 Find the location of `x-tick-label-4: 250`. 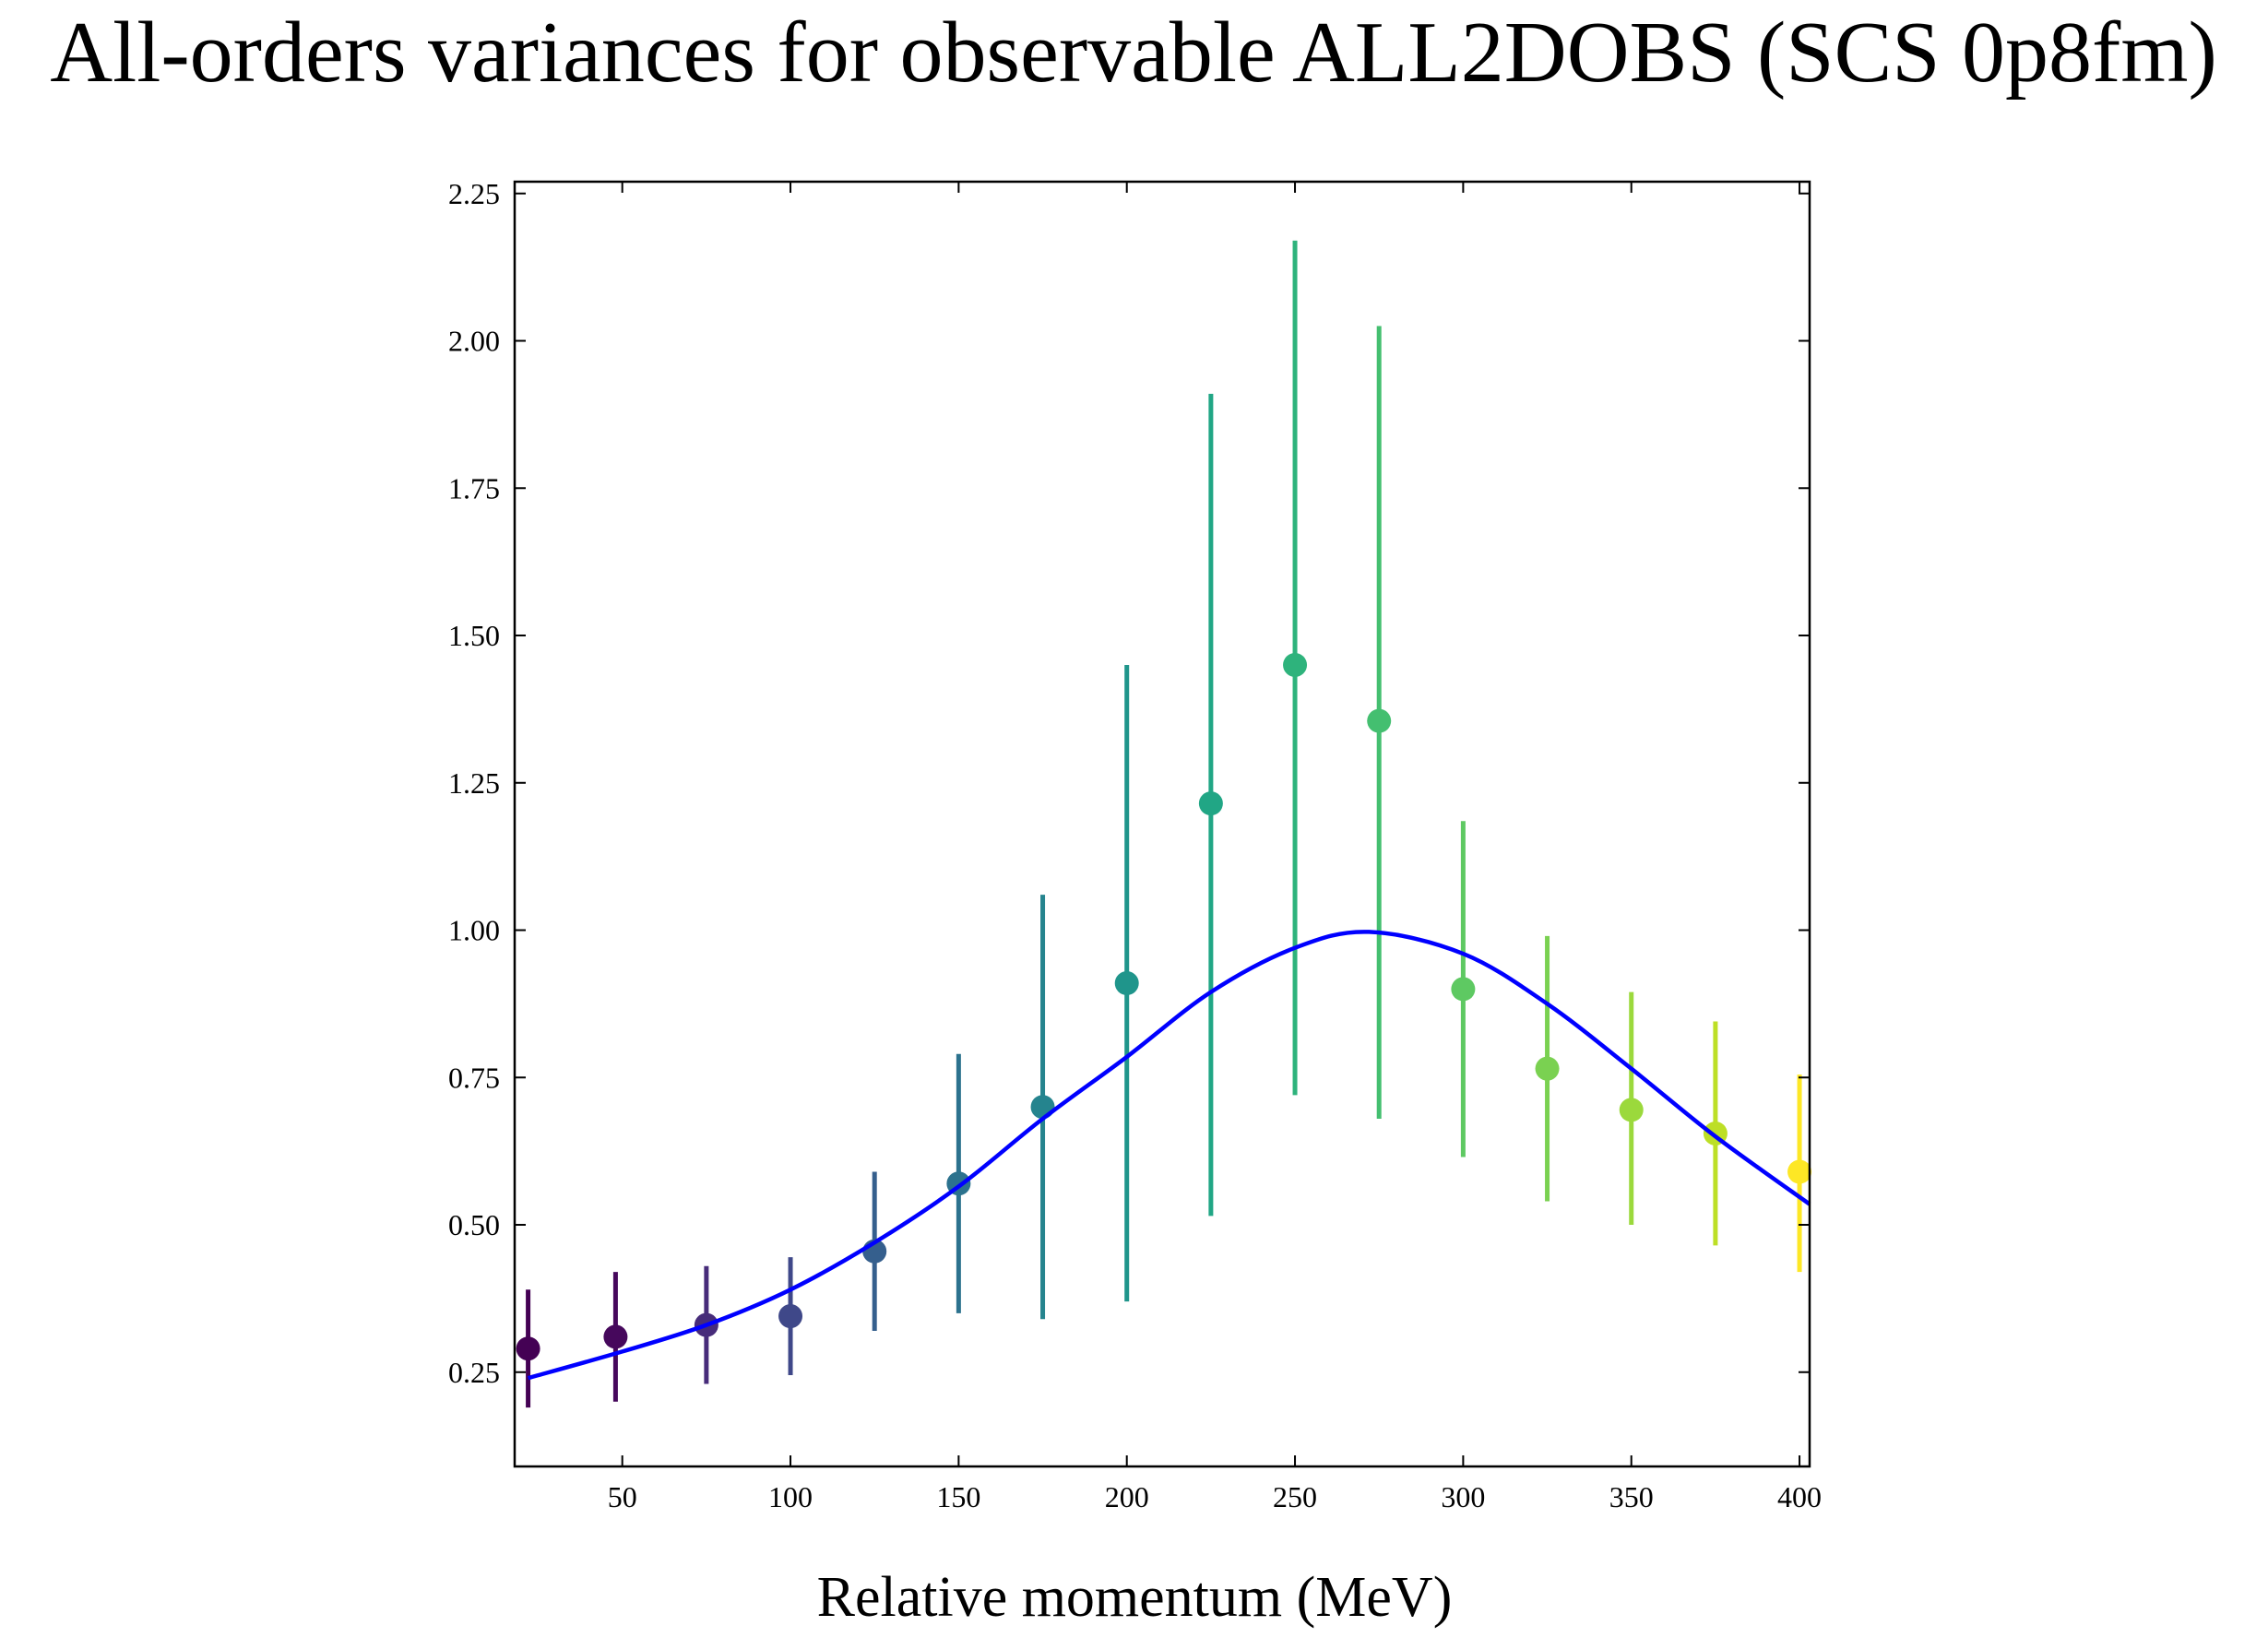

x-tick-label-4: 250 is located at coordinates (1295, 1496).